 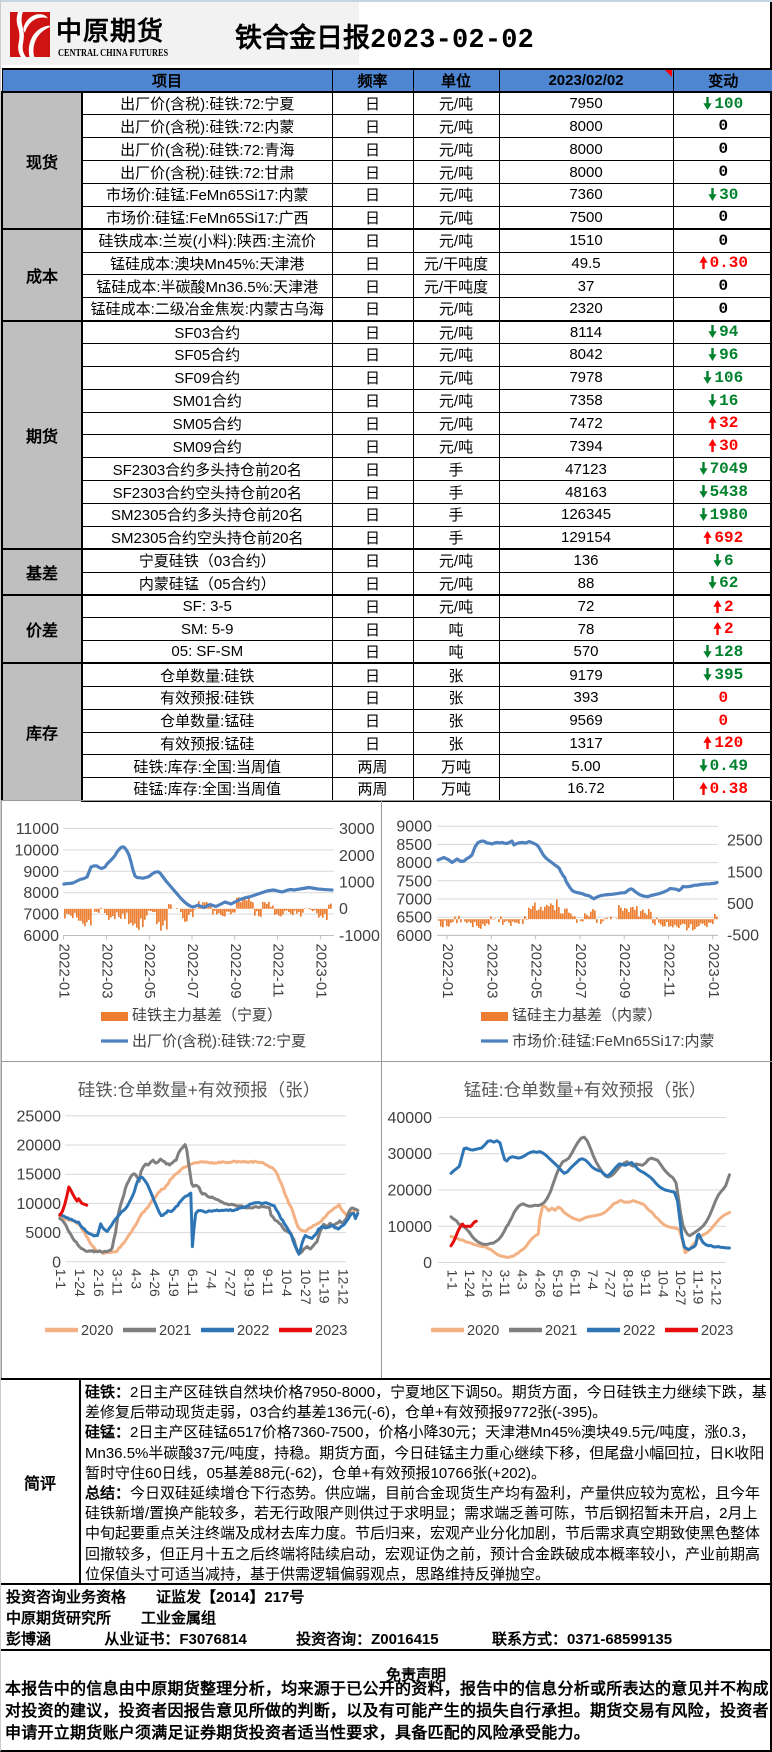 I want to click on svg-text: 40000, so click(x=410, y=1118).